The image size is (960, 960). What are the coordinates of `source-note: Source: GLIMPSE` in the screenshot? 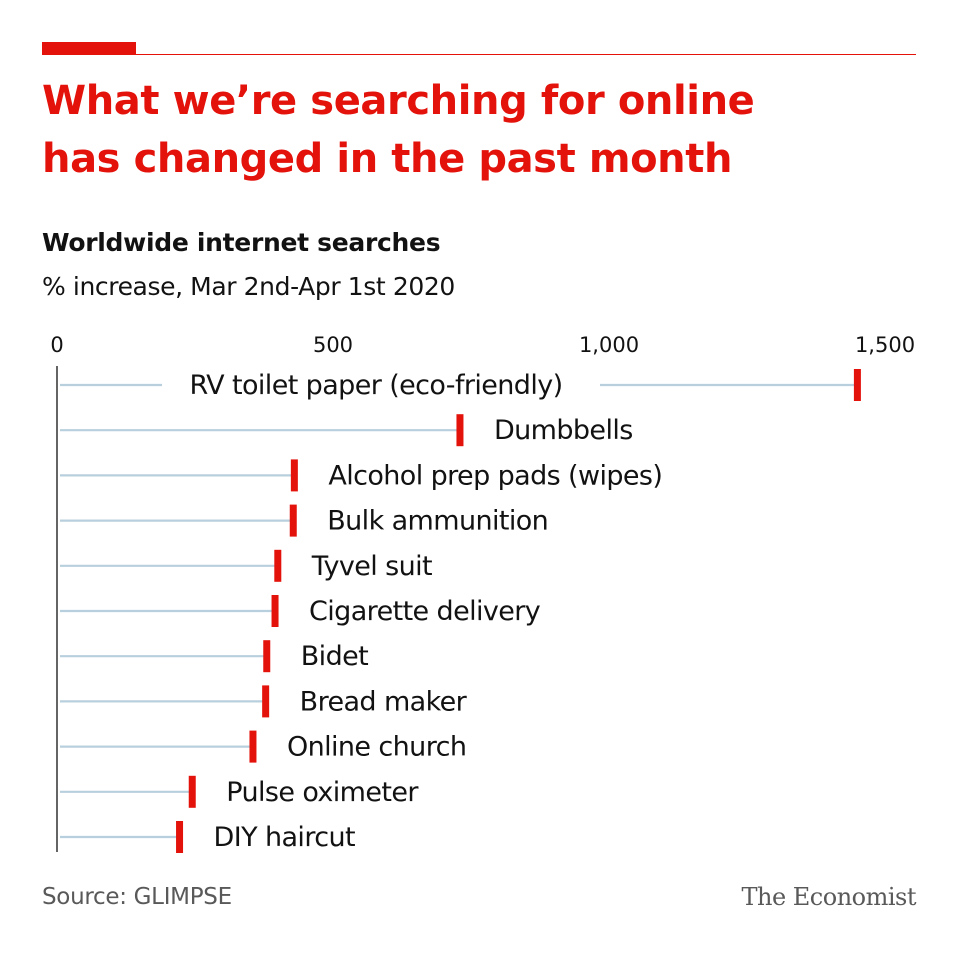 It's located at (137, 897).